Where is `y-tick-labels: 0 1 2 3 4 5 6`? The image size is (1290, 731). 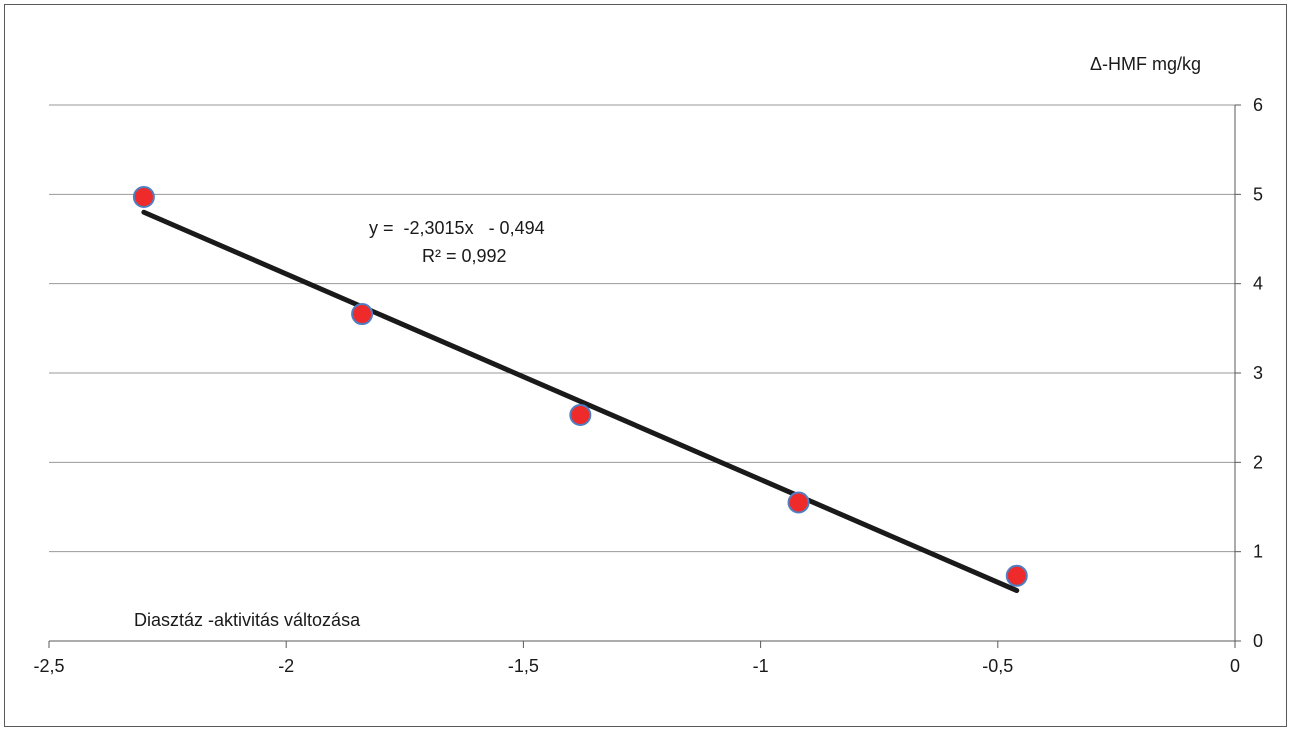 y-tick-labels: 0 1 2 3 4 5 6 is located at coordinates (1258, 373).